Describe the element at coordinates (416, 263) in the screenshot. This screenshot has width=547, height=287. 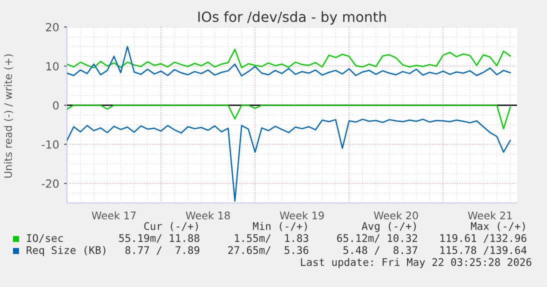
I see `text: Last update: Fri May 22 03:25:28 2026` at that location.